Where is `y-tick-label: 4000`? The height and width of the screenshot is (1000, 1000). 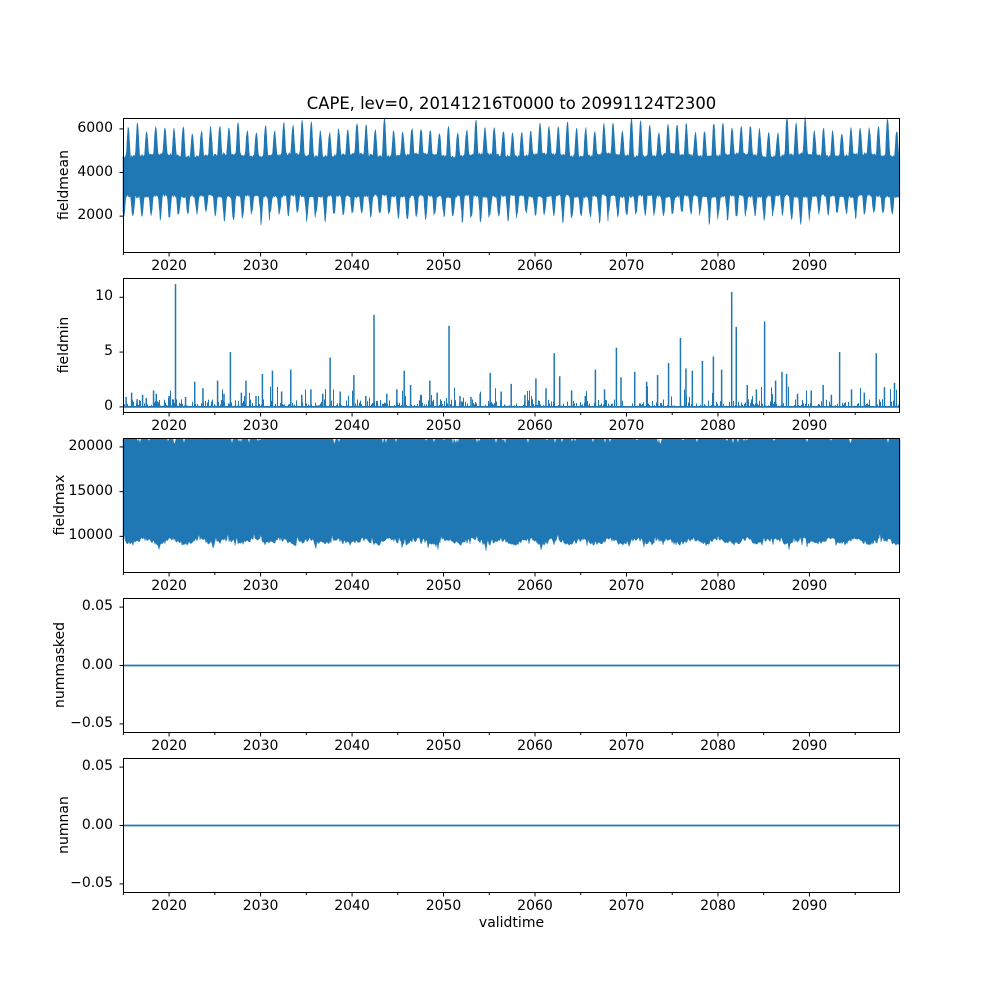 y-tick-label: 4000 is located at coordinates (95, 171).